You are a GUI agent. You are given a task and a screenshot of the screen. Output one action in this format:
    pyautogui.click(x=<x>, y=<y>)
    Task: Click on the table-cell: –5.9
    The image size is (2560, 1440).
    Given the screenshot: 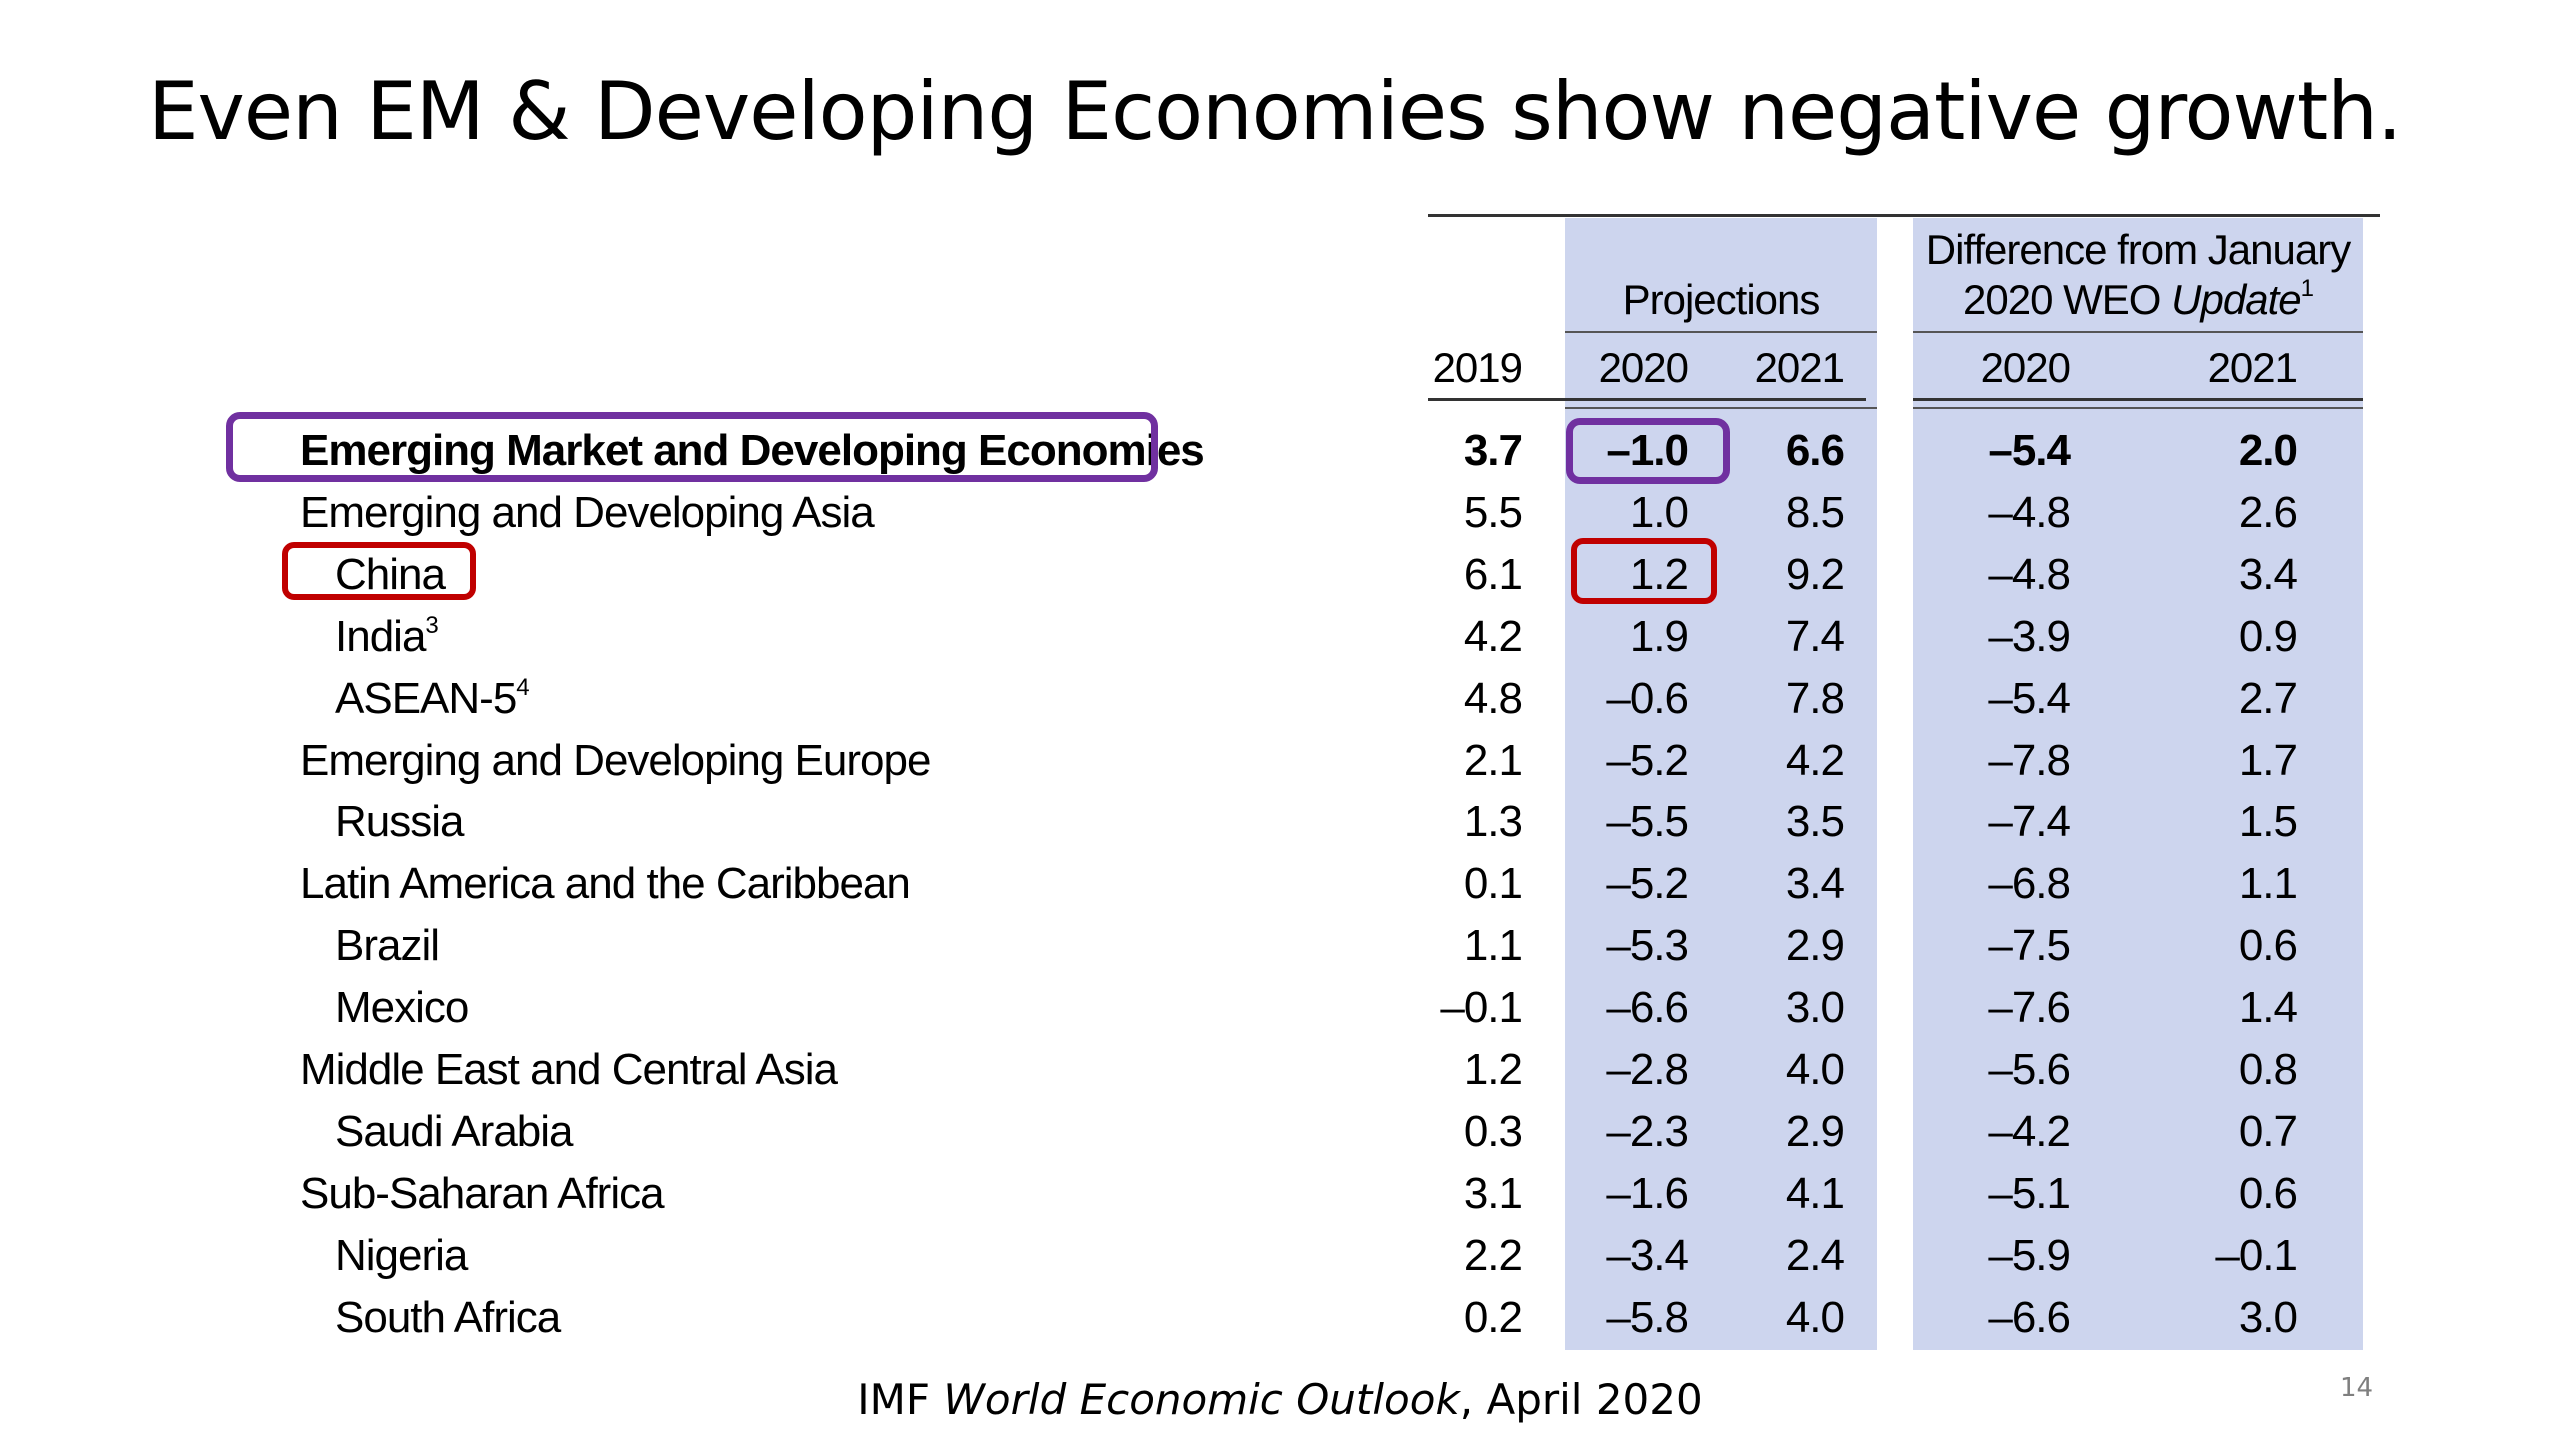 What is the action you would take?
    pyautogui.click(x=2029, y=1255)
    